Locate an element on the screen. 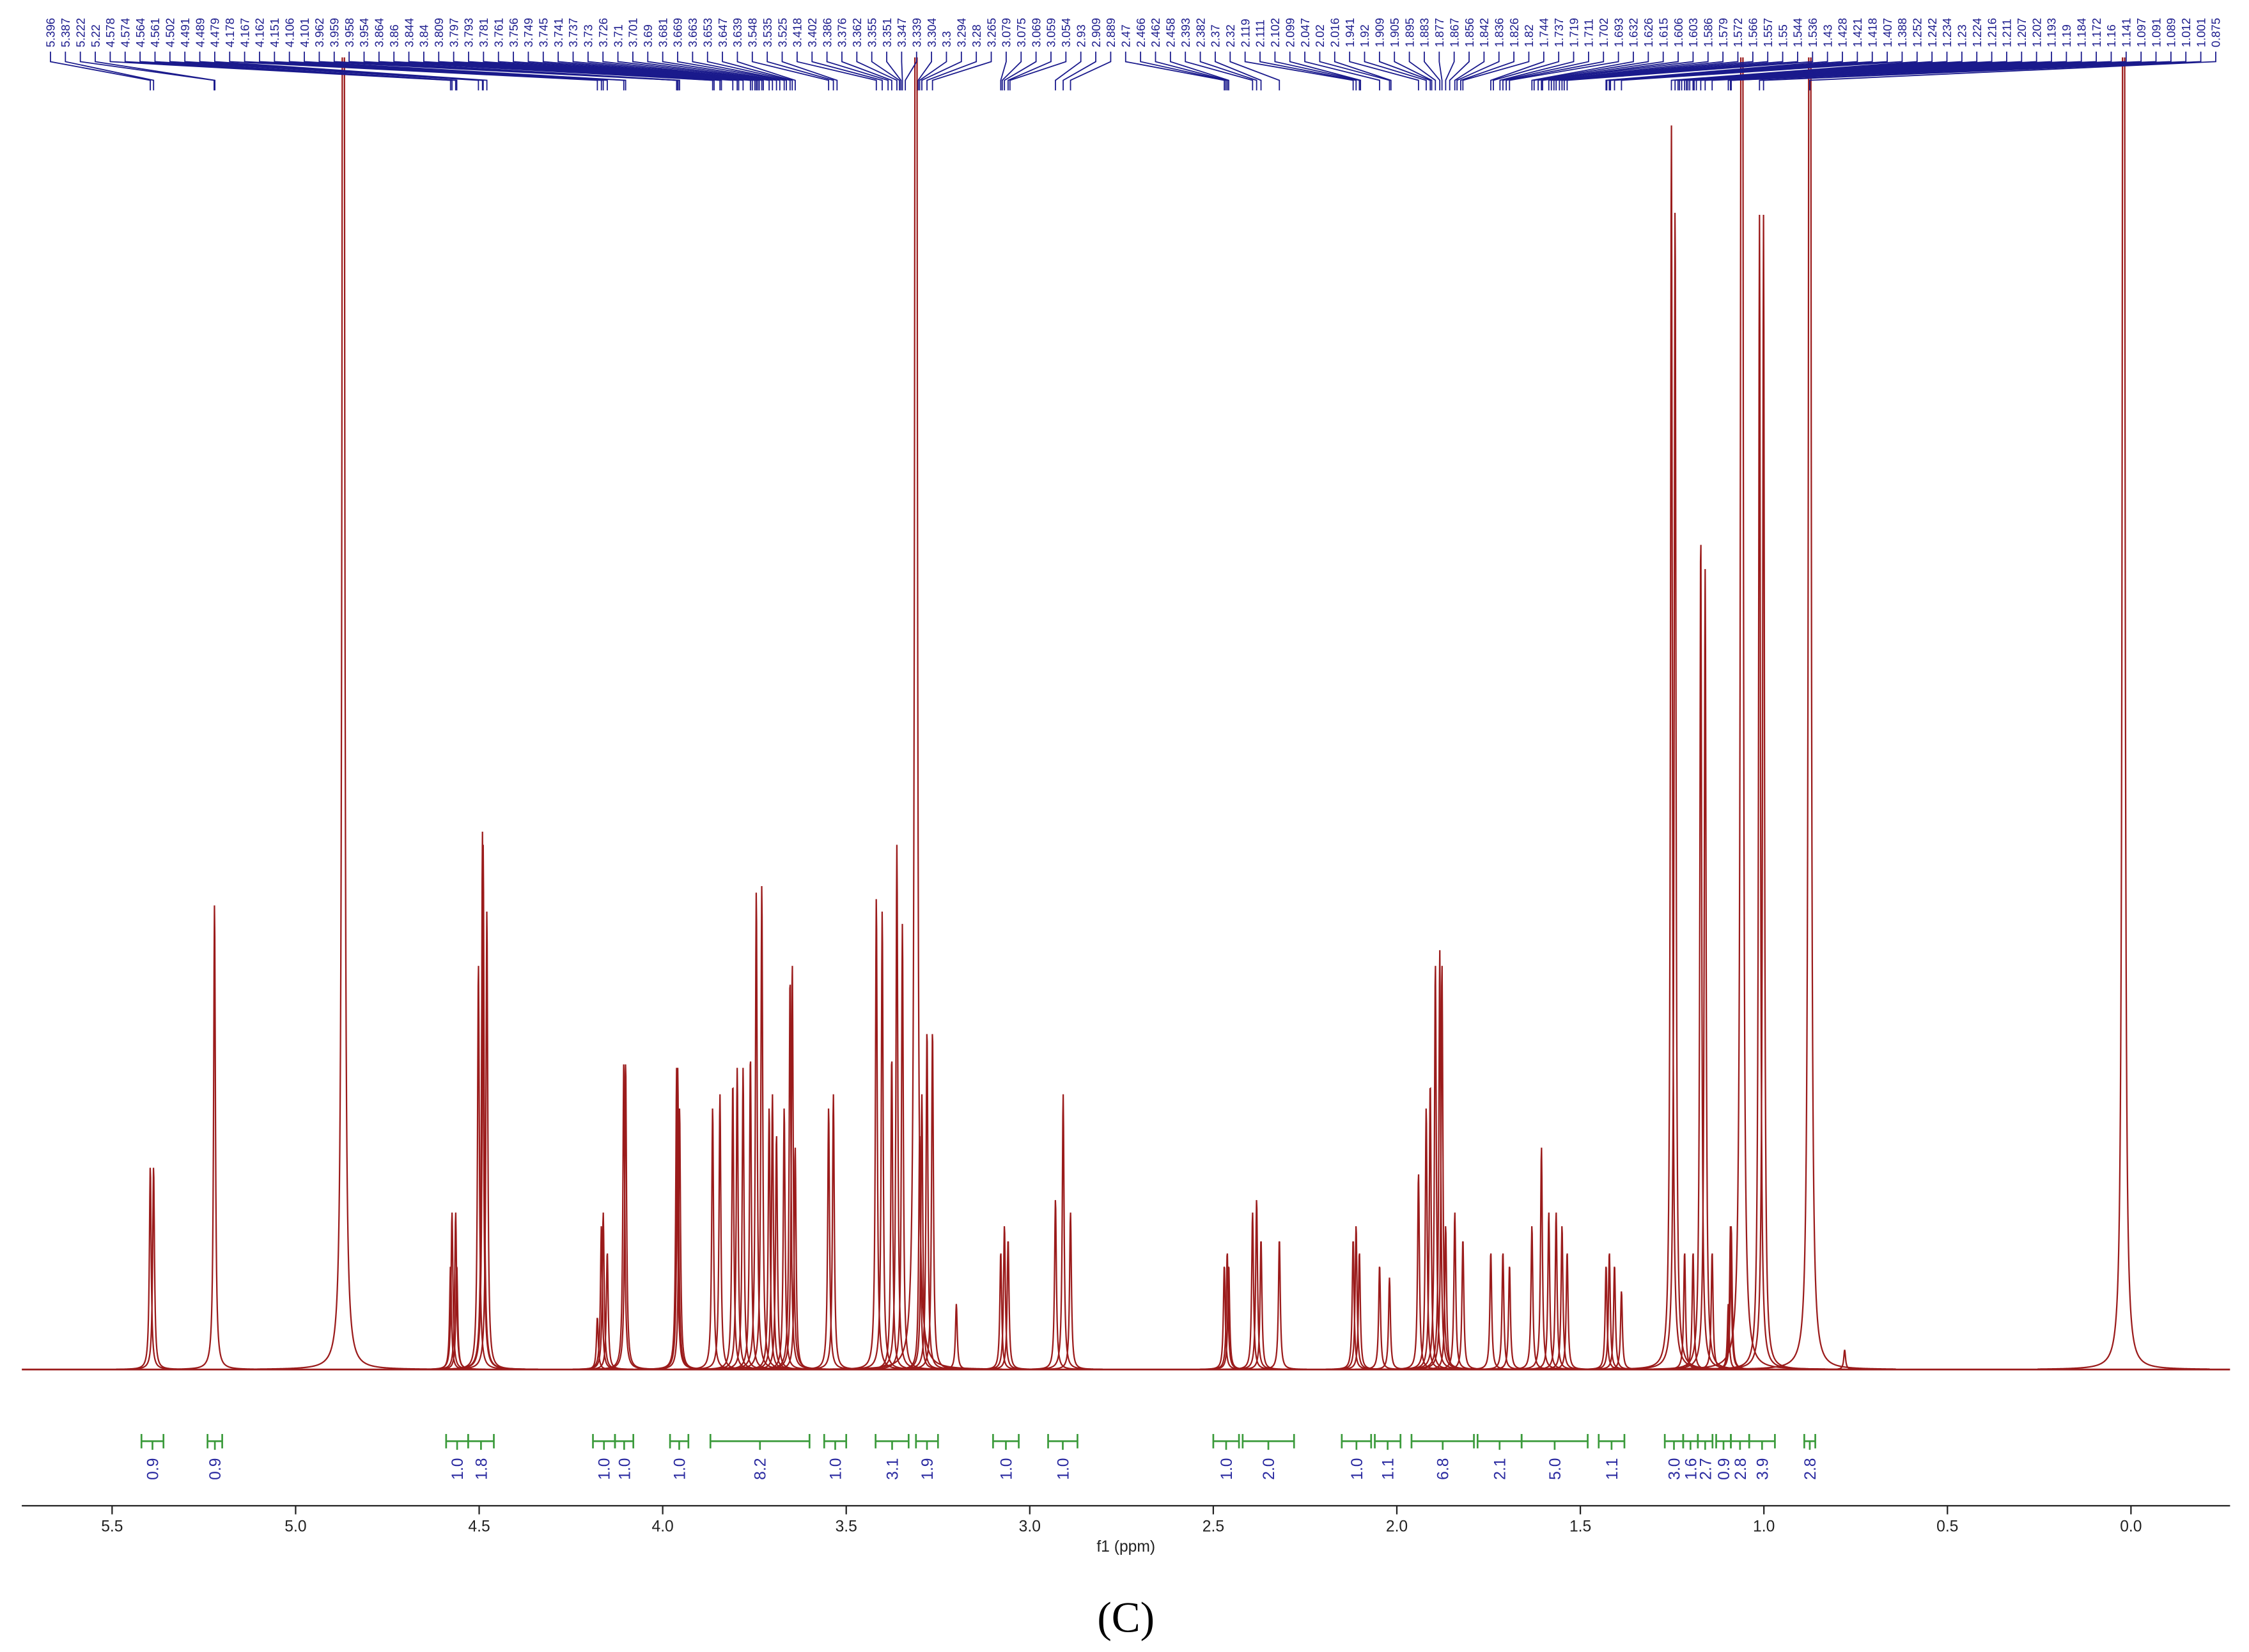 Image resolution: width=2249 pixels, height=1652 pixels. peak-label: 3.294 is located at coordinates (962, 32).